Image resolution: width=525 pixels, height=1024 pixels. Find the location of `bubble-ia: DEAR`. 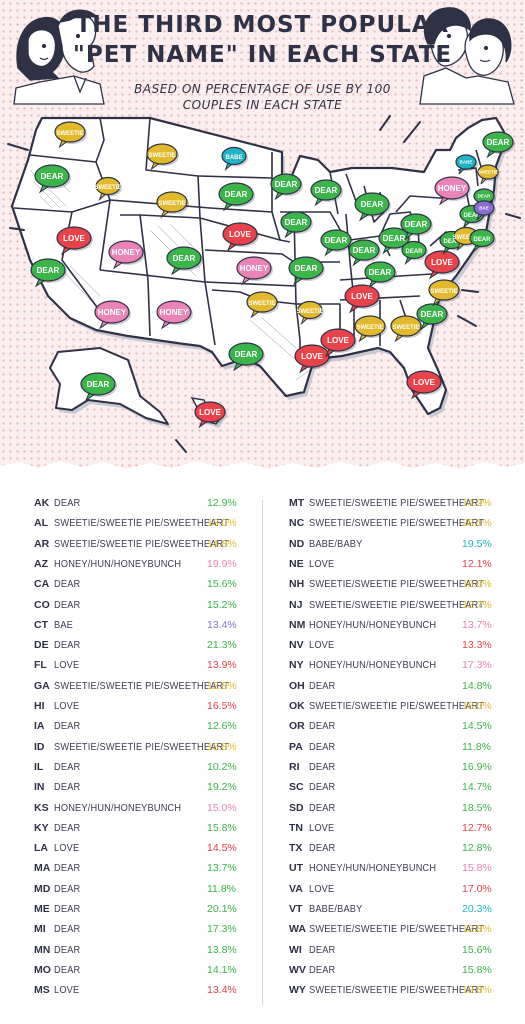

bubble-ia: DEAR is located at coordinates (296, 225).